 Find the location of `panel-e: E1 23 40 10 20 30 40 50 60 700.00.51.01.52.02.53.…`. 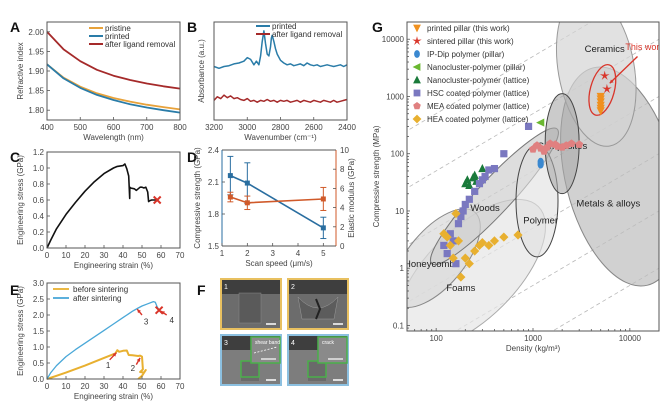

panel-e: E1 23 40 10 20 30 40 50 60 700.00.51.01.52.02.53.… is located at coordinates (97, 340).